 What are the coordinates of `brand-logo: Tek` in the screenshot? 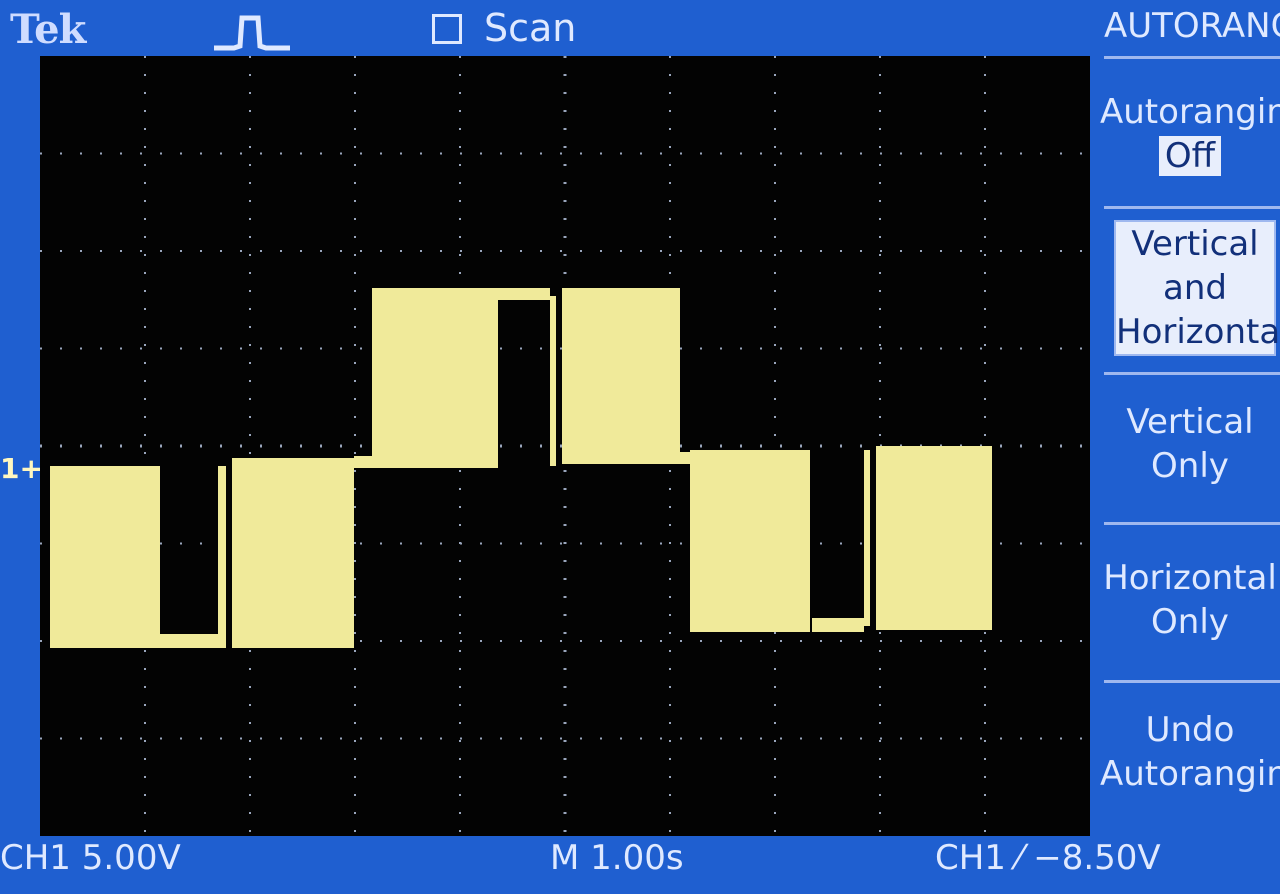 It's located at (48, 29).